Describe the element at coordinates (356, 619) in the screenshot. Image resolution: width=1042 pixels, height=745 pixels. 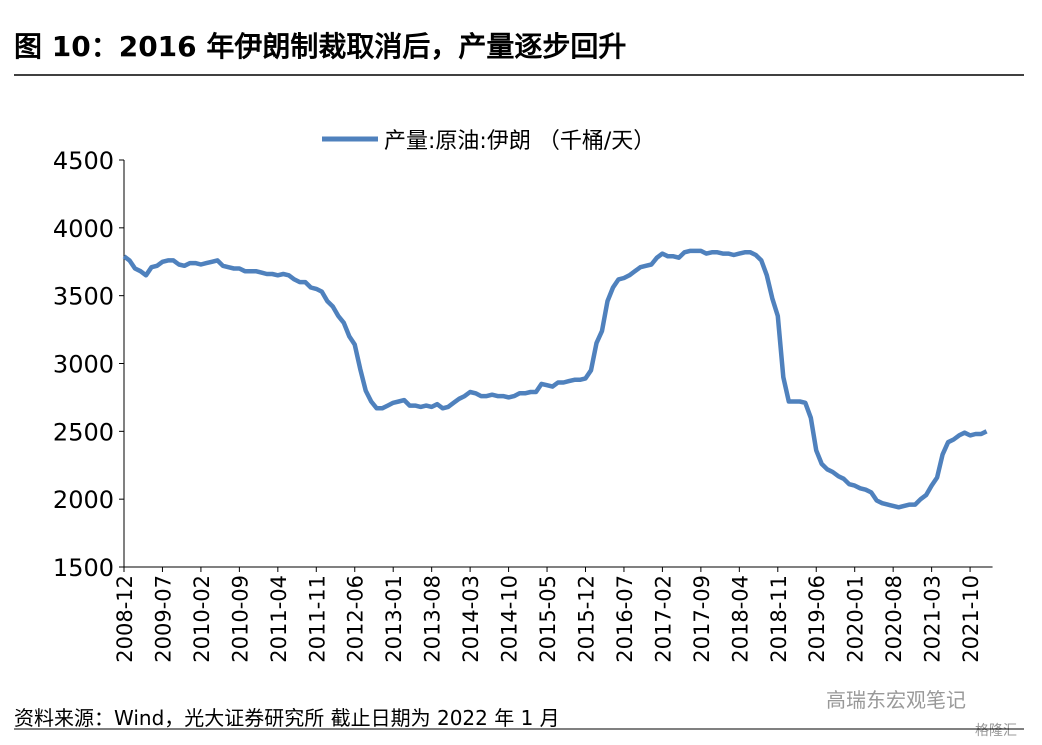
I see `x-tick-label: 2012-06` at that location.